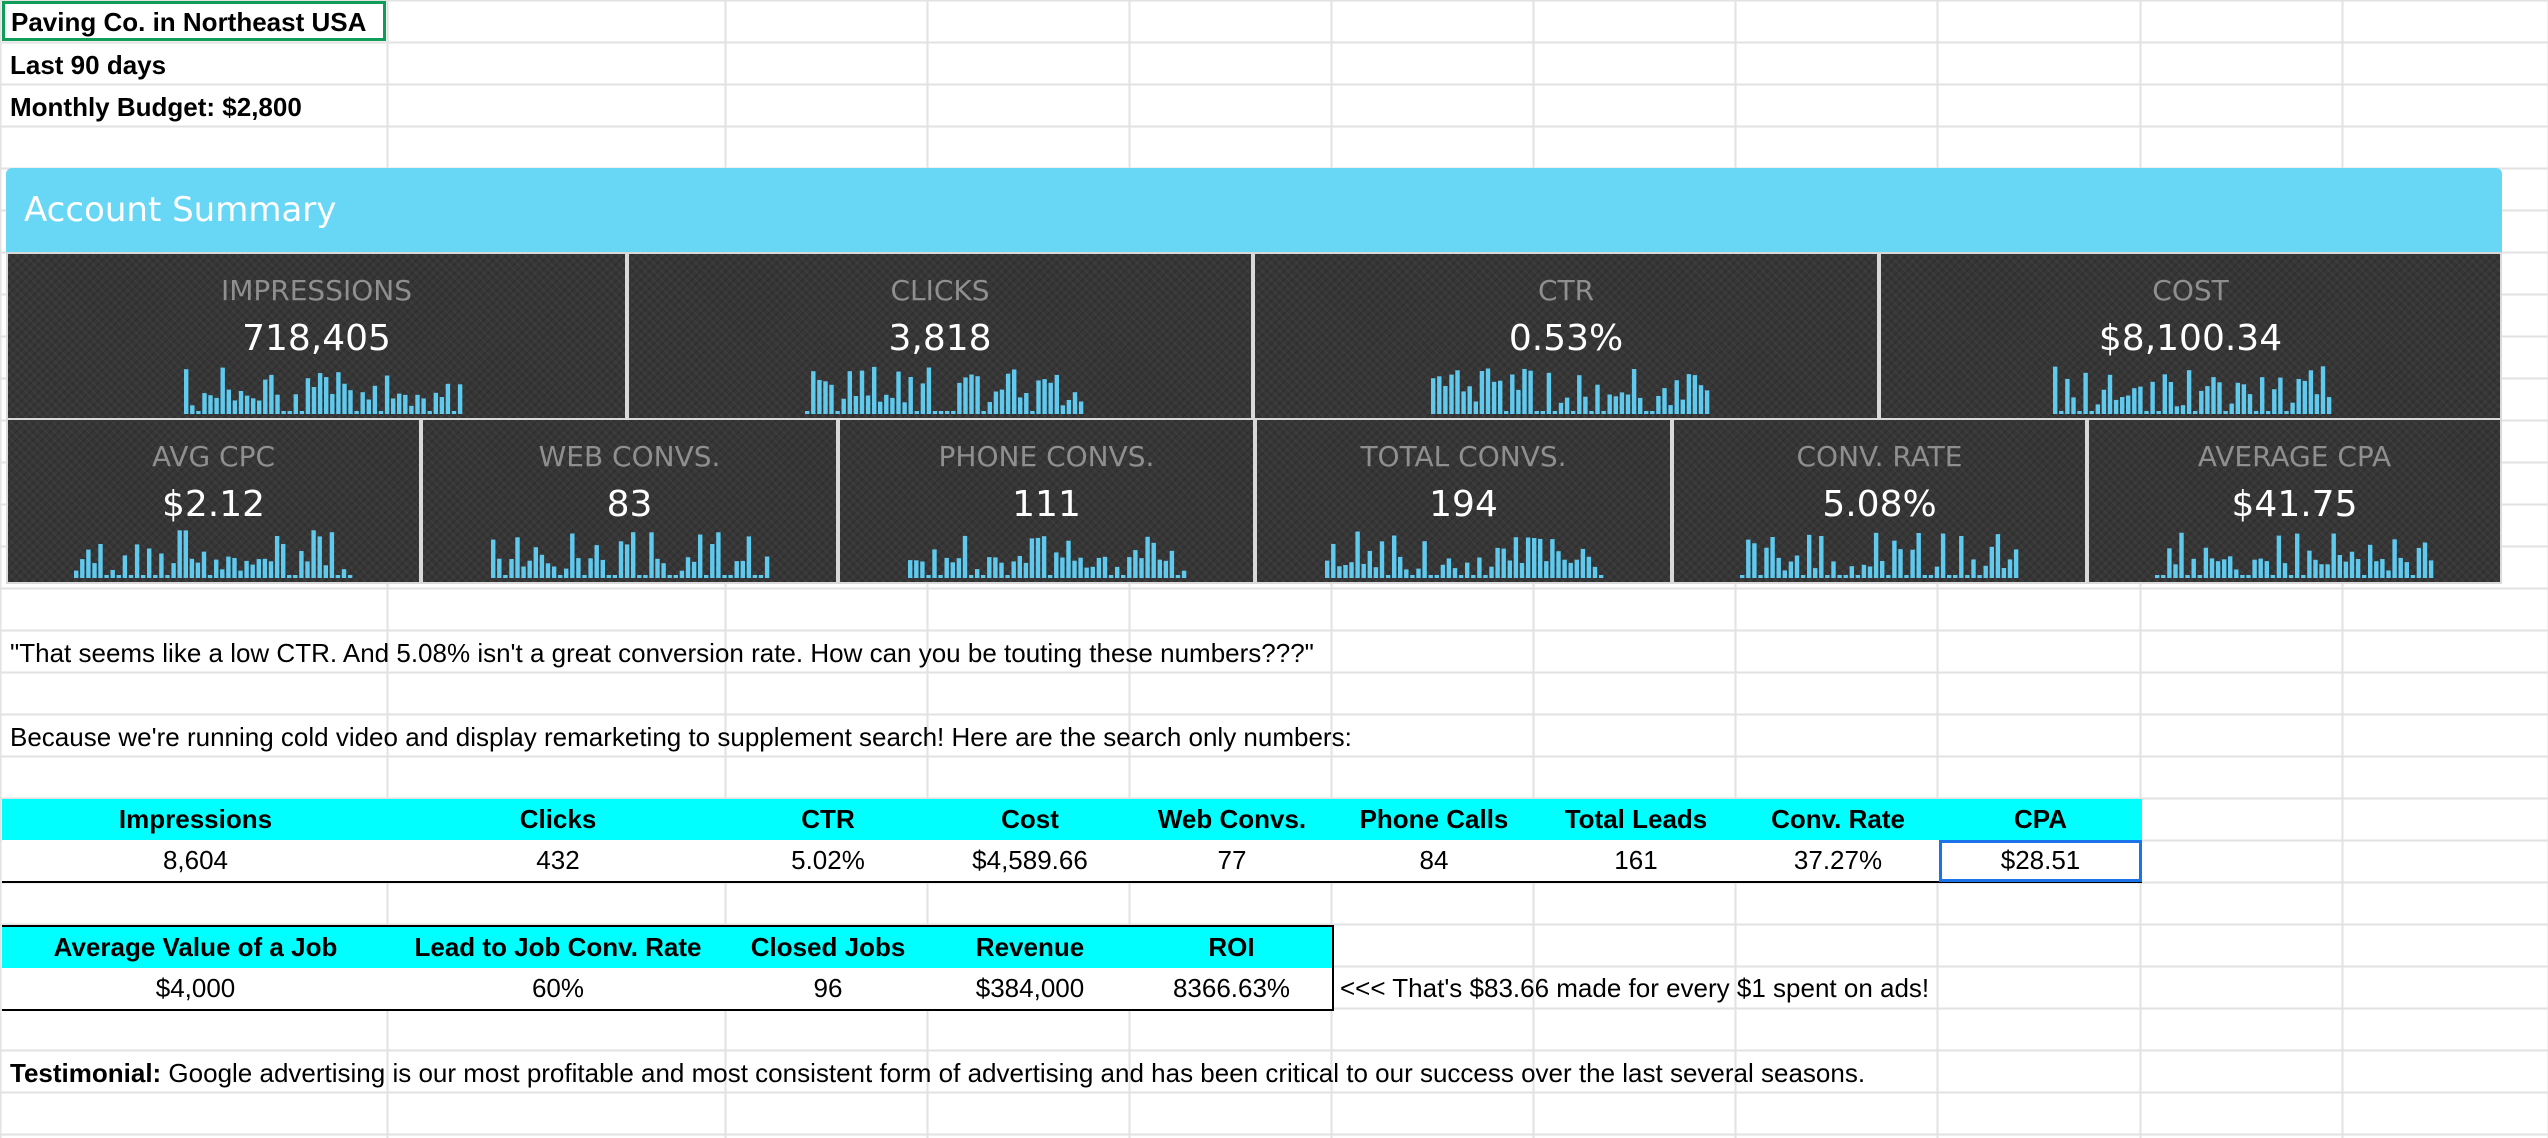 This screenshot has height=1138, width=2548. I want to click on metric-tile-web-convs: WEB CONVS. 83, so click(629, 501).